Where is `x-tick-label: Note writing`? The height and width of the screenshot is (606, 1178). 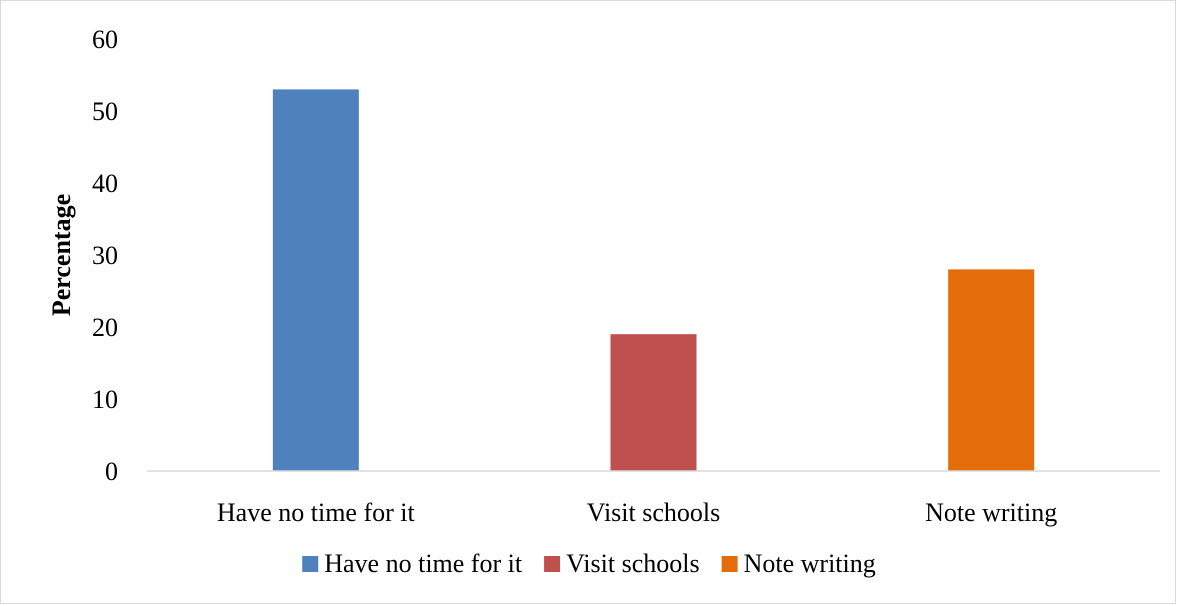 x-tick-label: Note writing is located at coordinates (991, 512).